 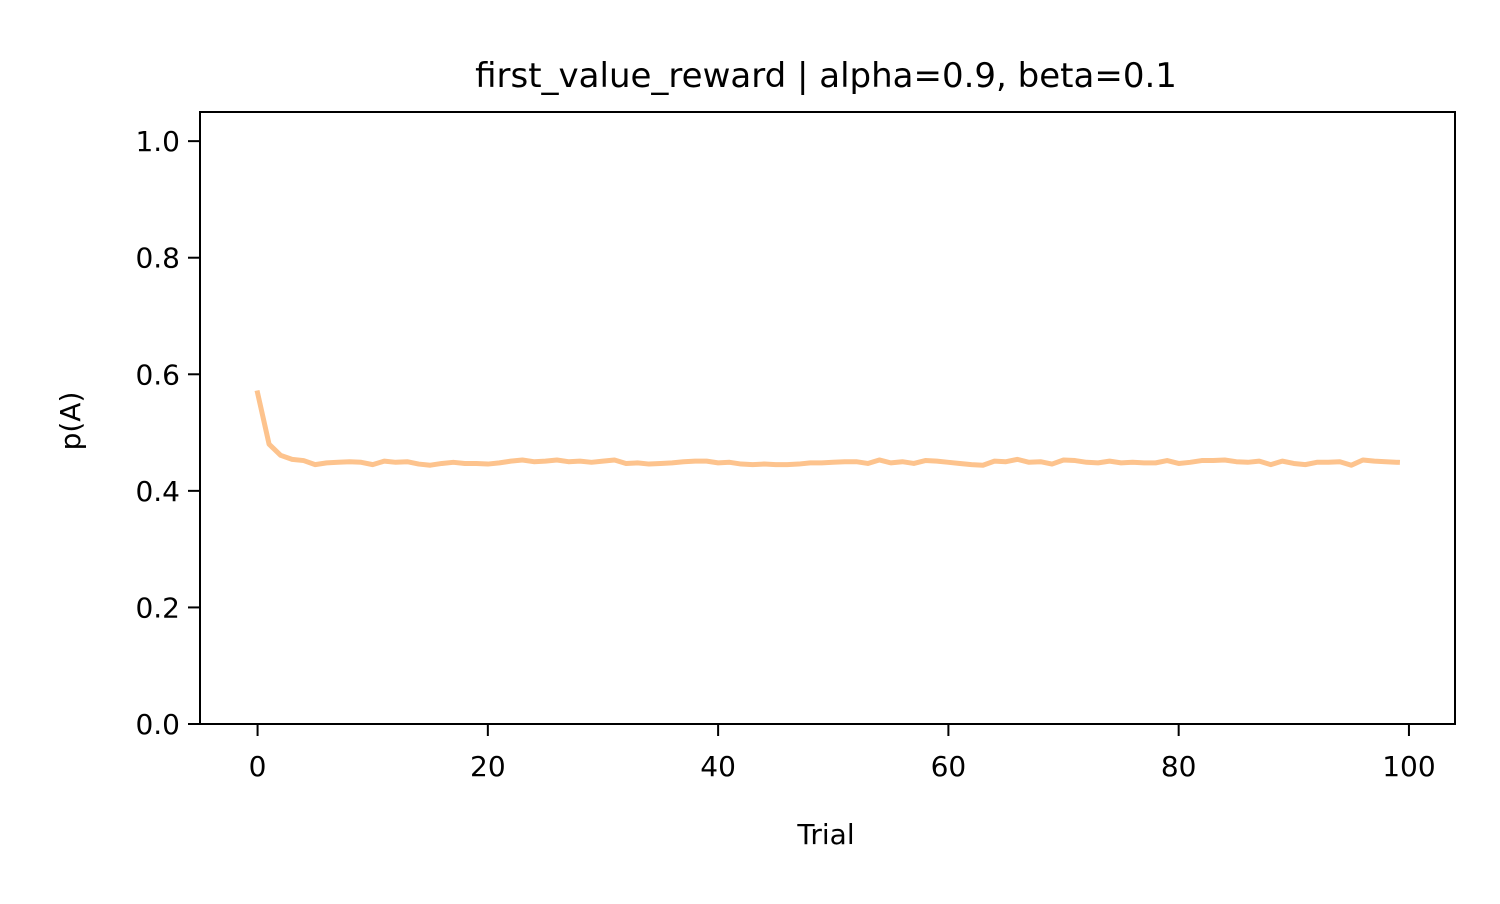 I want to click on y-axis-ticks: 0.0 0.2 0.4 0.6 0.8 1.0, so click(x=167, y=433).